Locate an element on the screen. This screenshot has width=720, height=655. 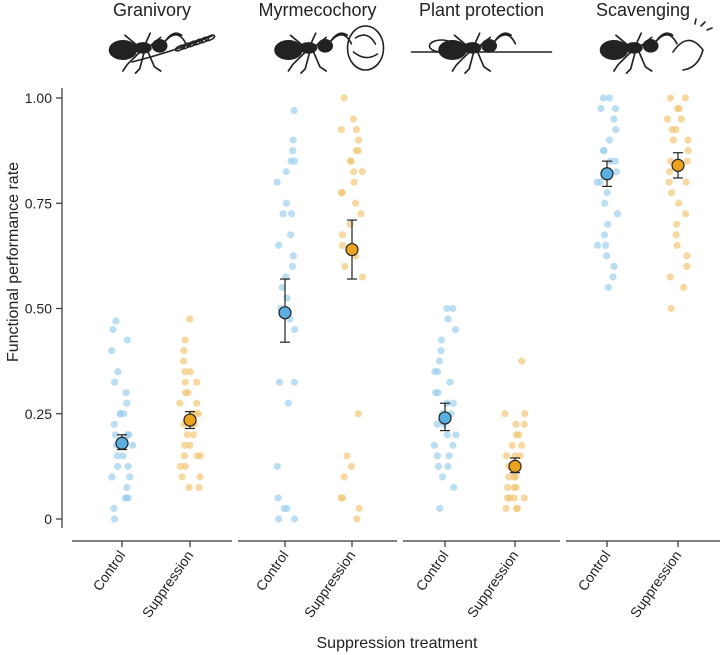
y-tick-label: 1.00 is located at coordinates (38, 98).